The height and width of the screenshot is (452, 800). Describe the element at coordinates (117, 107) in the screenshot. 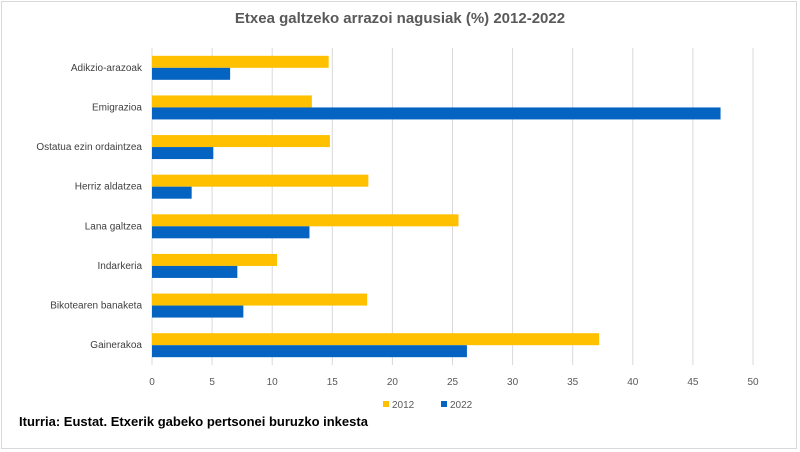

I see `category-label: Emigrazioa` at that location.